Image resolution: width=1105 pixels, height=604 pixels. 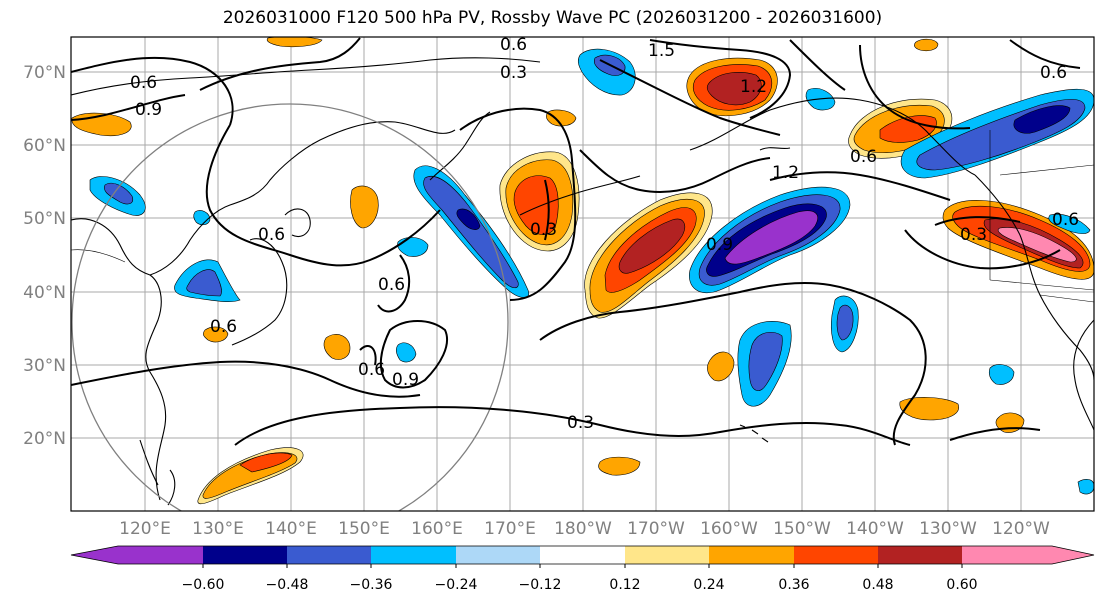 I want to click on lon-label: 140°W, so click(x=875, y=529).